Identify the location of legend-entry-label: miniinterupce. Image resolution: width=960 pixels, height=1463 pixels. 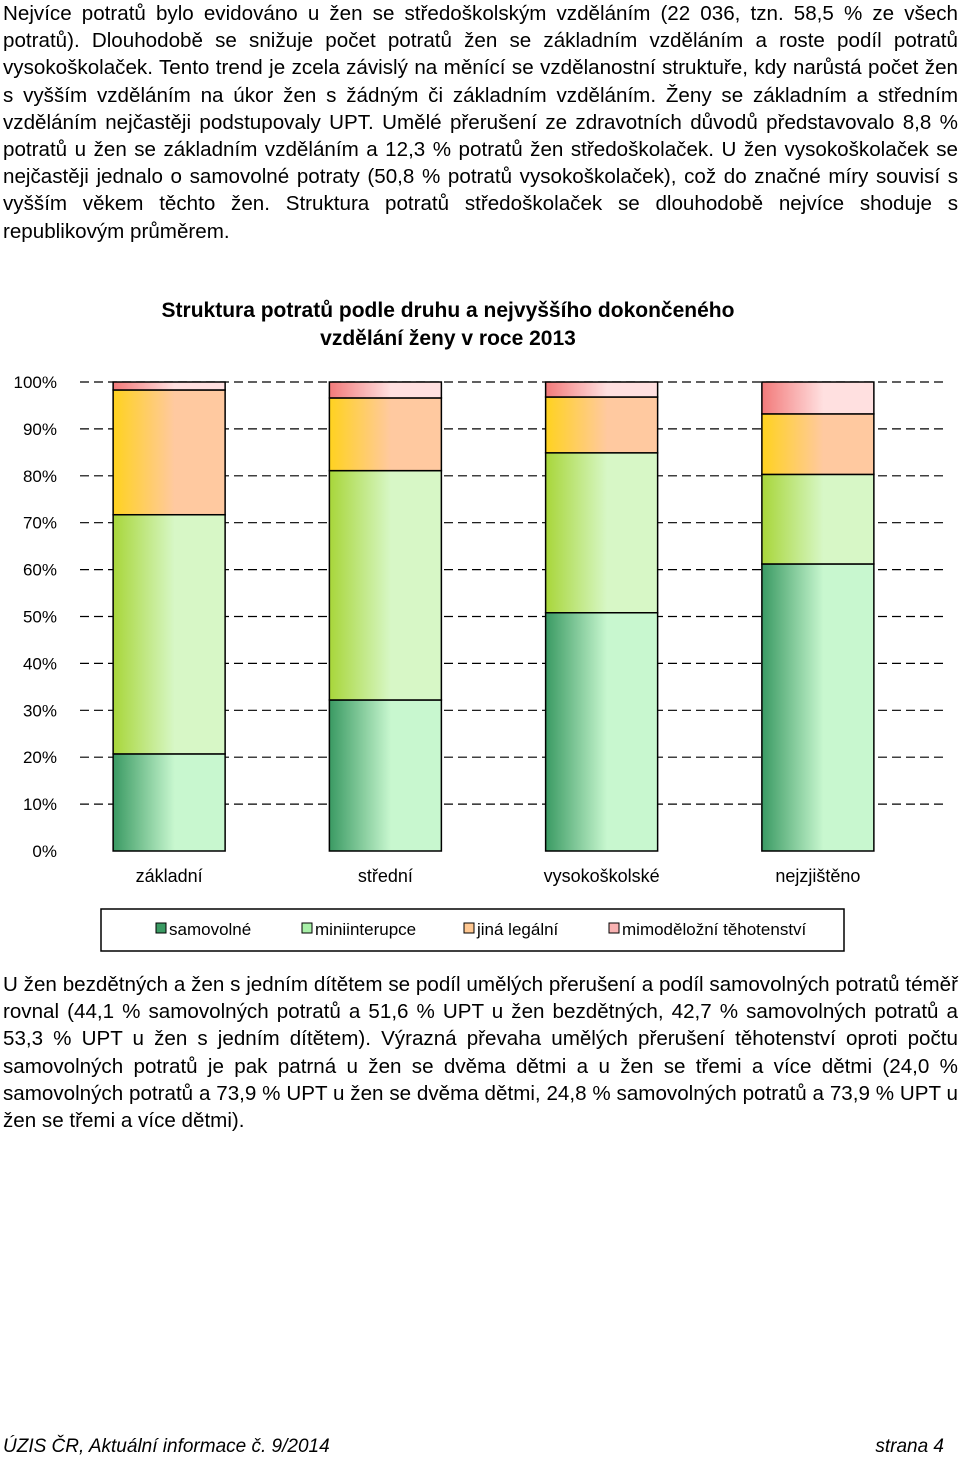
(365, 929).